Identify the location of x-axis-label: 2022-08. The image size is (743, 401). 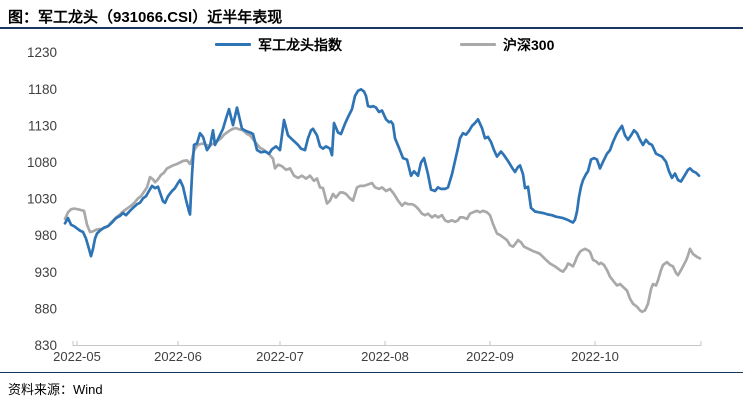
(385, 356).